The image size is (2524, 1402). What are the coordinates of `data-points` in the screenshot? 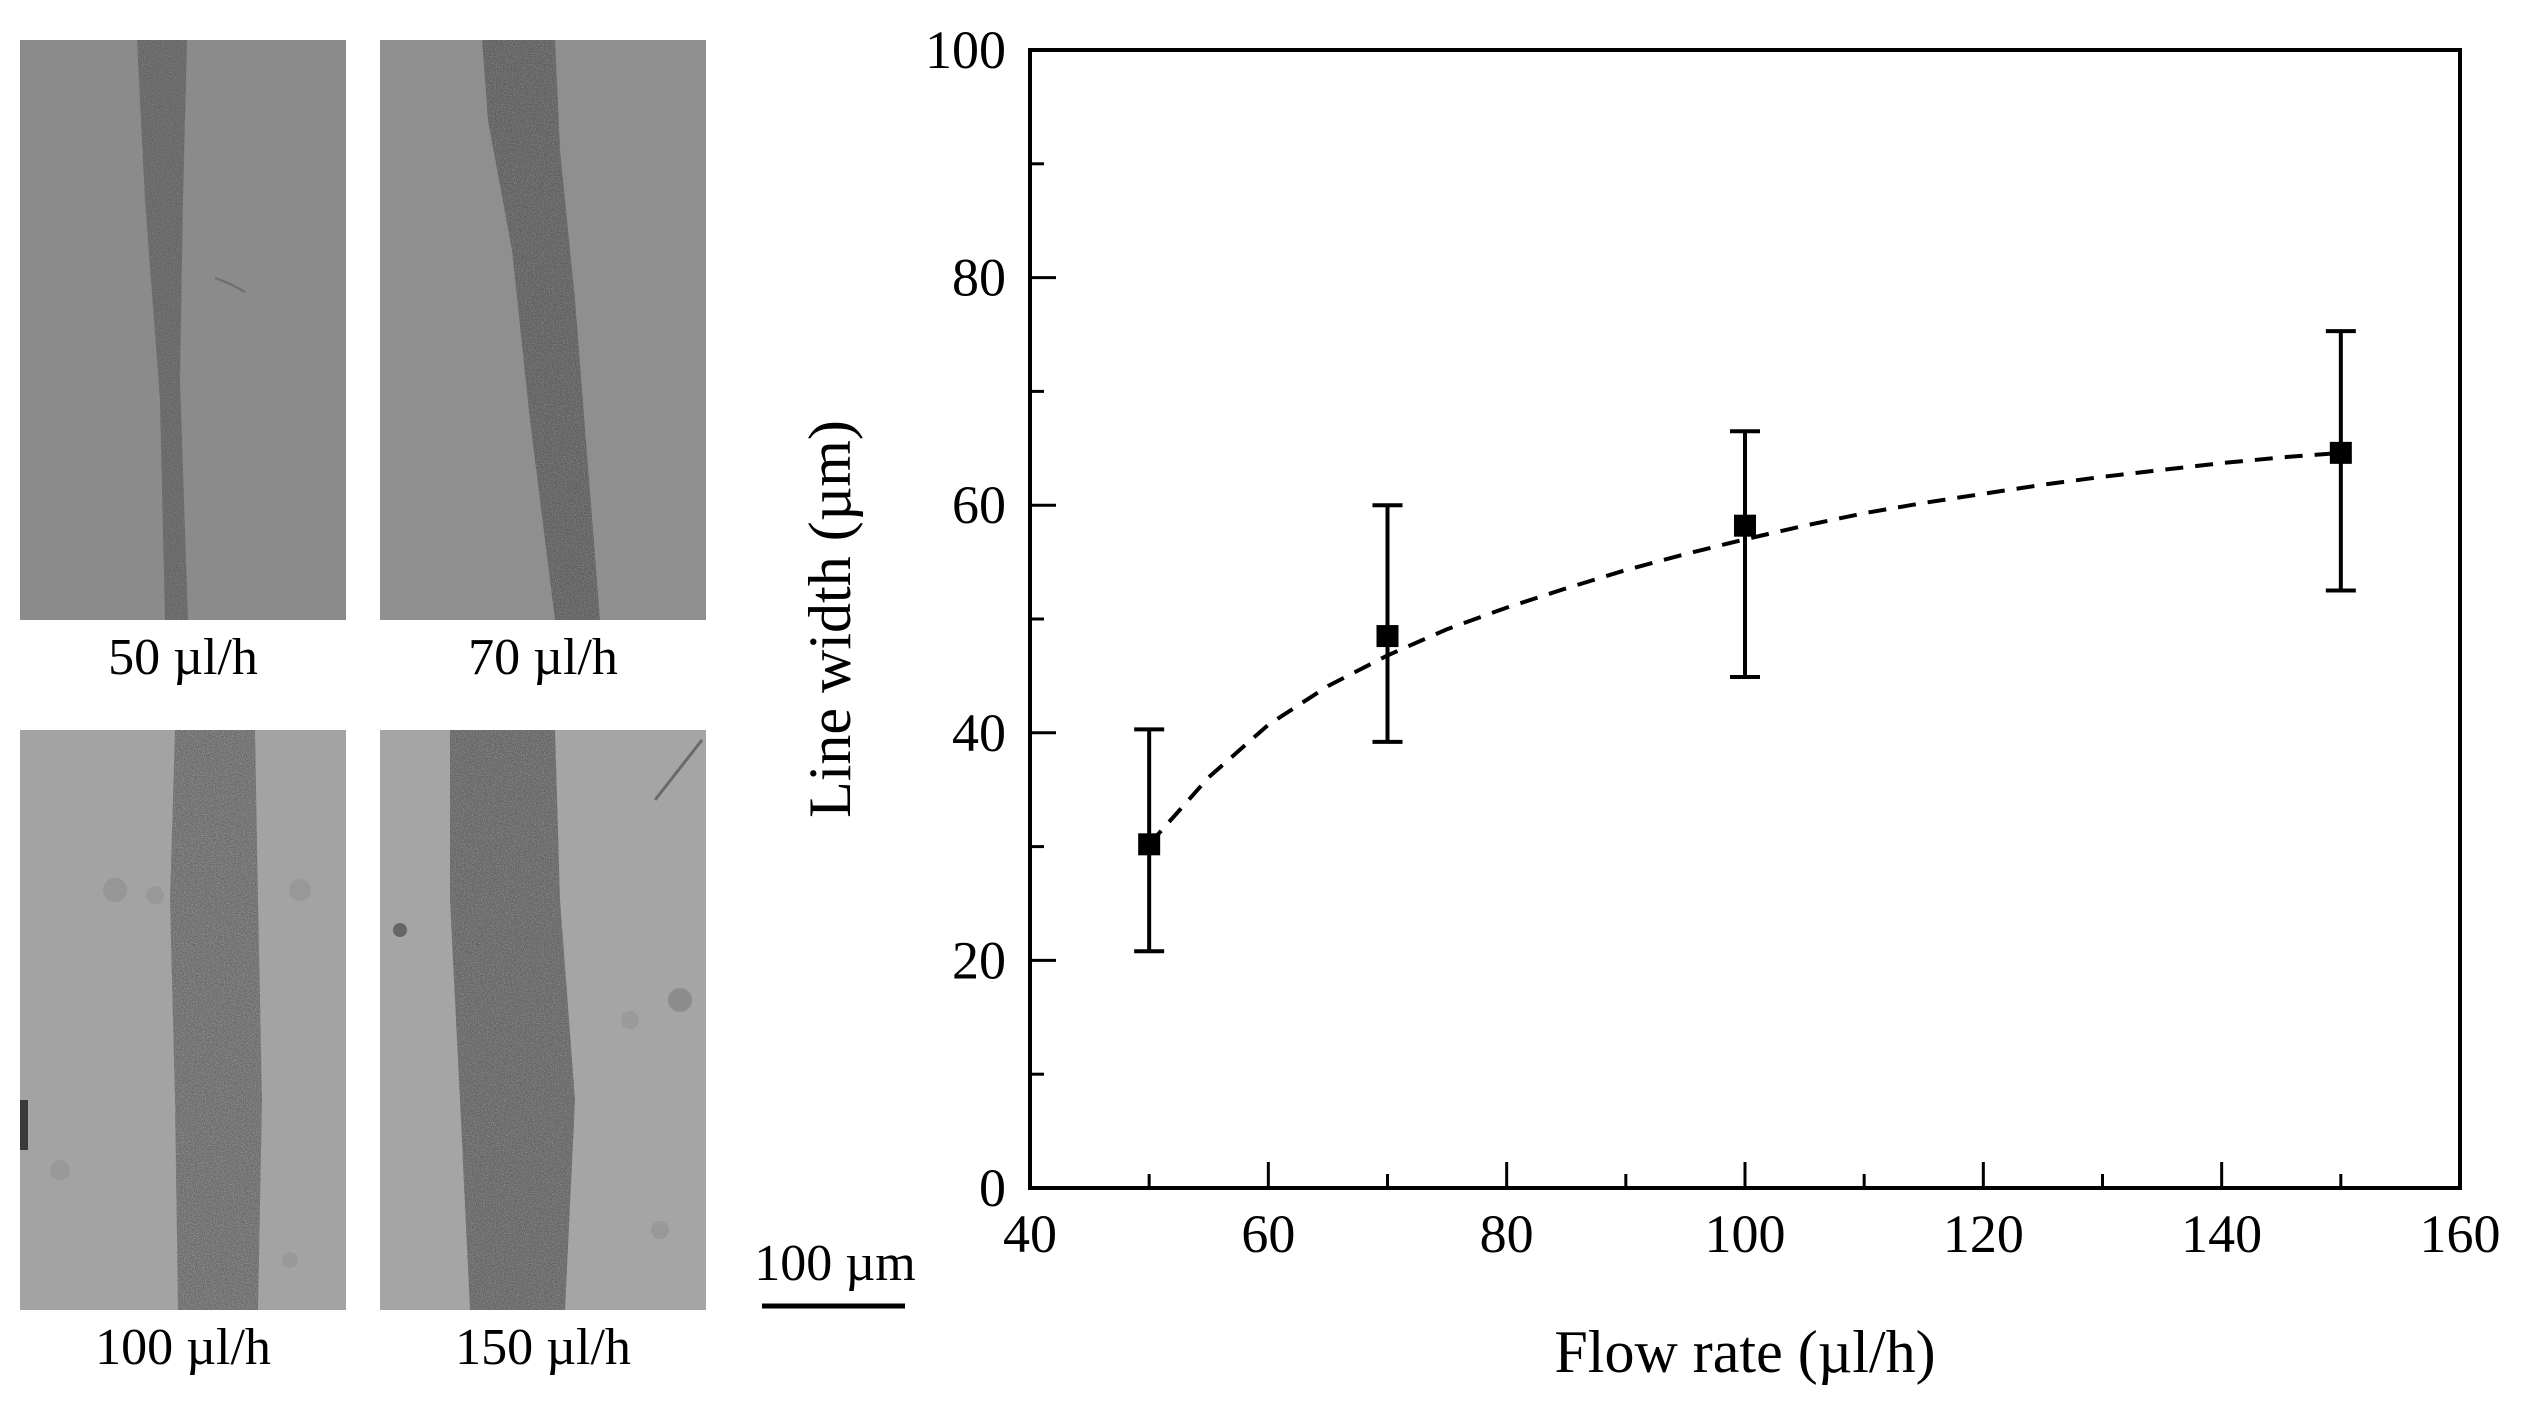 It's located at (1745, 648).